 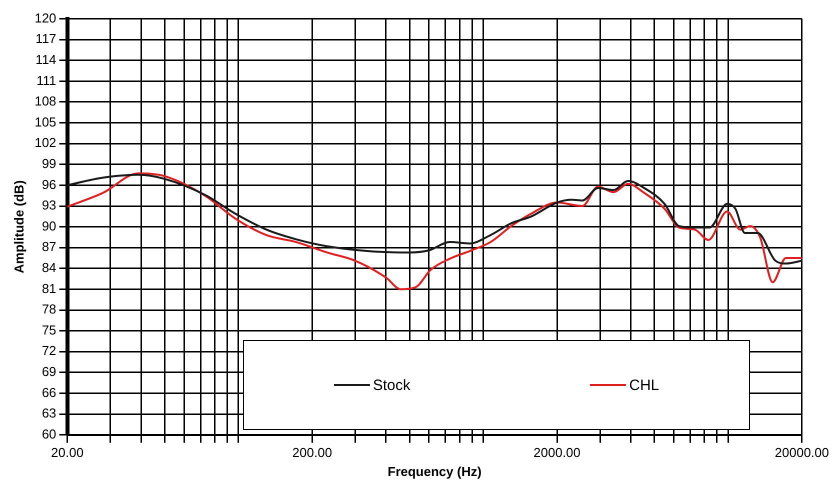 I want to click on legend-label: Stock, so click(x=391, y=385).